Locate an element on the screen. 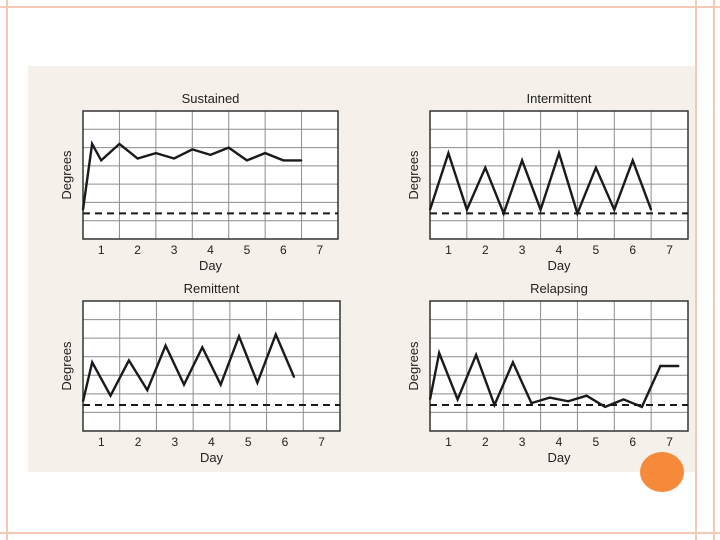 This screenshot has height=540, width=720. frame-border-right-outer is located at coordinates (714, 270).